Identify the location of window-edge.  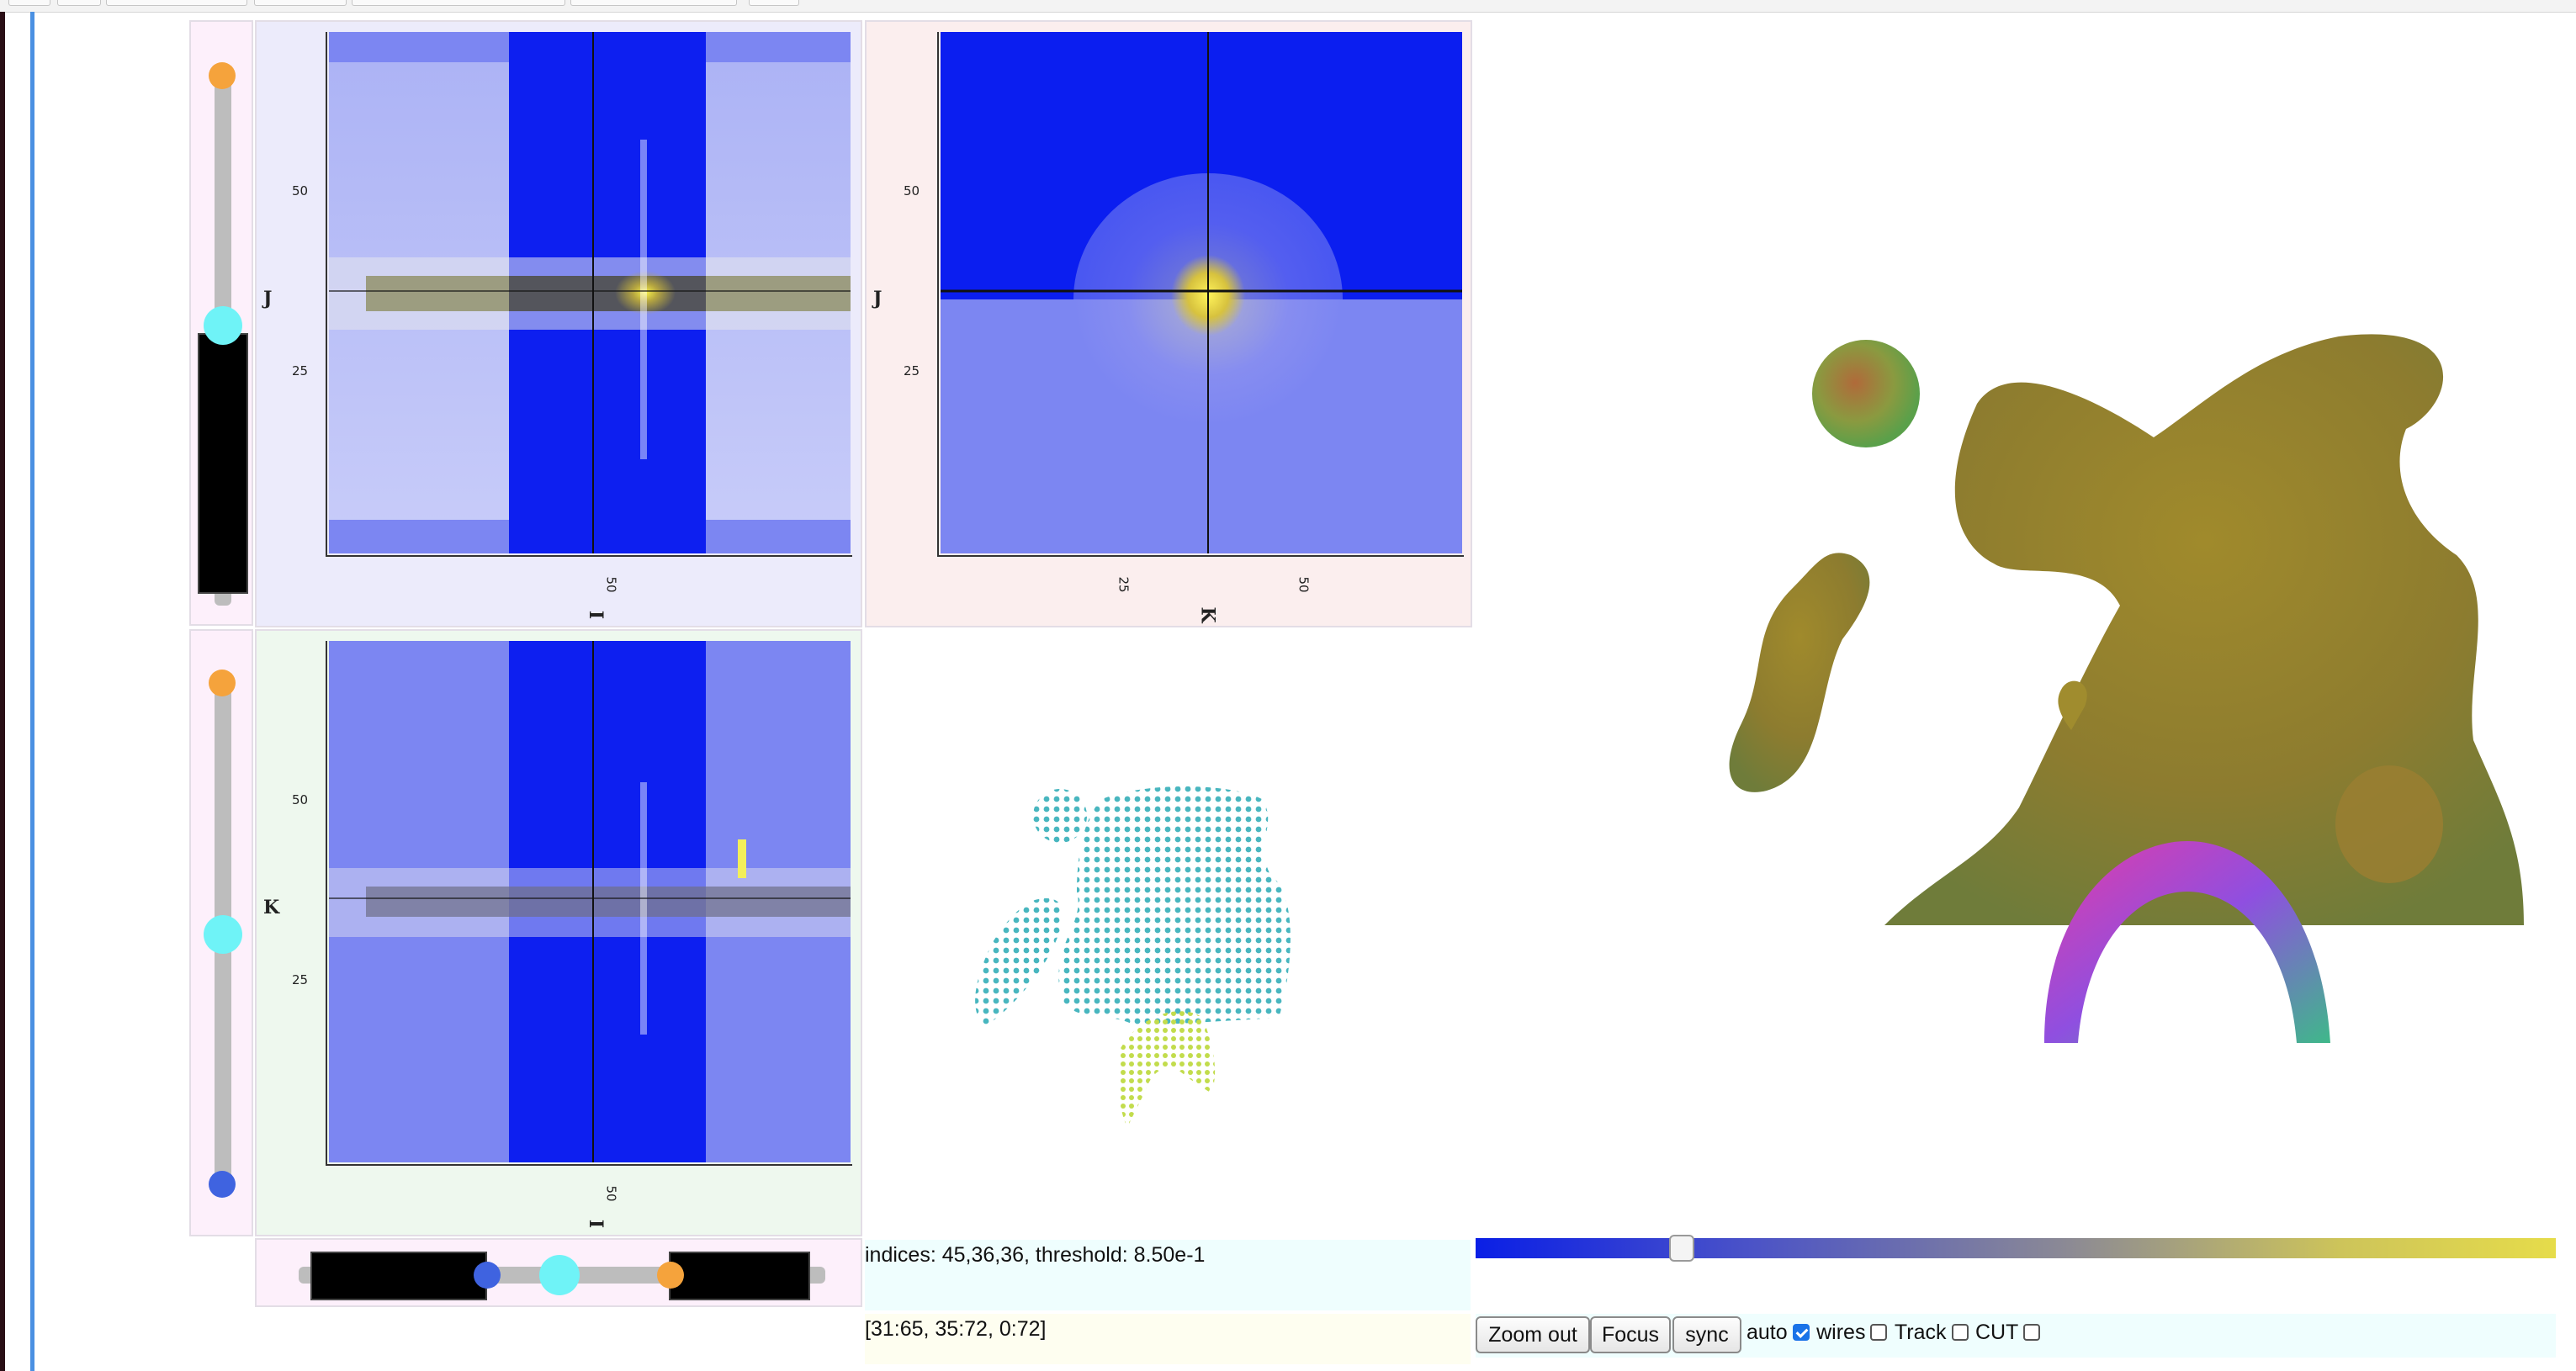
(2, 691).